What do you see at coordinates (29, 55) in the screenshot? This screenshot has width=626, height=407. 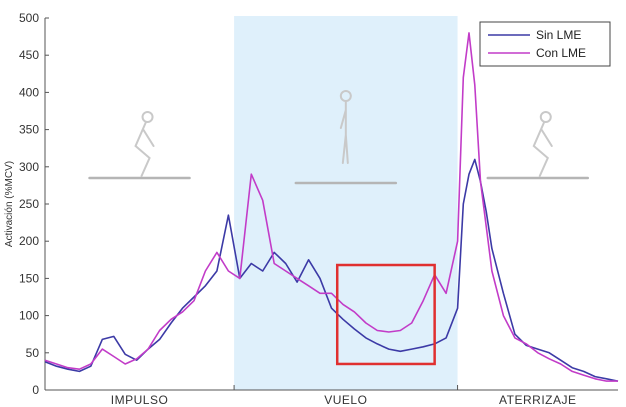 I see `y-tick-label: 450` at bounding box center [29, 55].